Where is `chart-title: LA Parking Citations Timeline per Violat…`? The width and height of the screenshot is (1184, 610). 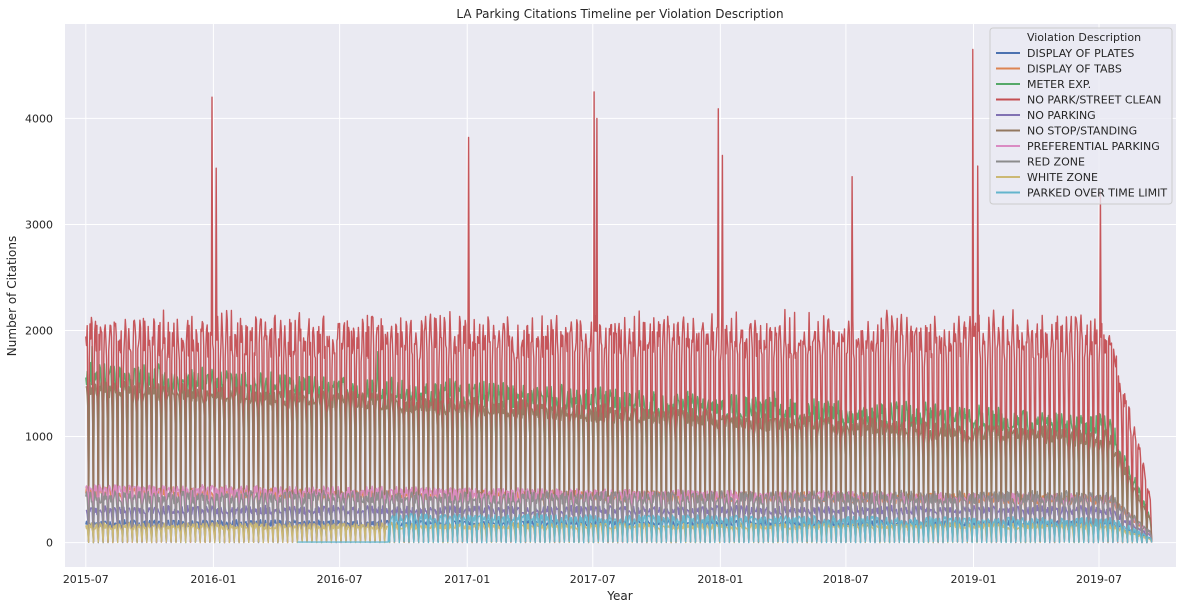 chart-title: LA Parking Citations Timeline per Violat… is located at coordinates (619, 14).